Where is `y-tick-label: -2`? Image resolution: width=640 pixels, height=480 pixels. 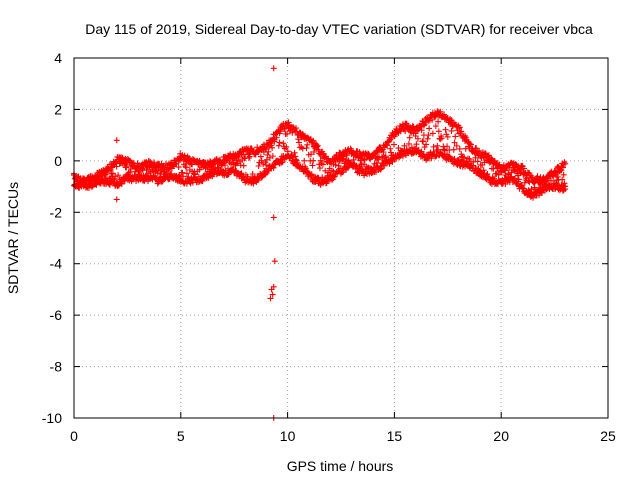
y-tick-label: -2 is located at coordinates (56, 212).